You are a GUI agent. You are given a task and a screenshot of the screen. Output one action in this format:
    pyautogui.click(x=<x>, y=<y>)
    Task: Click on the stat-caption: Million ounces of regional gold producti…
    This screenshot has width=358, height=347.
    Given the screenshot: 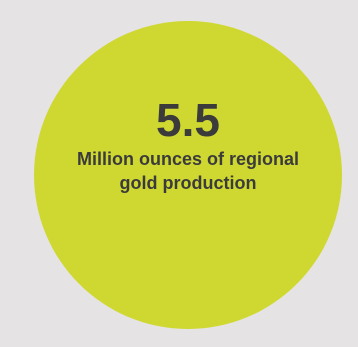 What is the action you would take?
    pyautogui.click(x=187, y=171)
    